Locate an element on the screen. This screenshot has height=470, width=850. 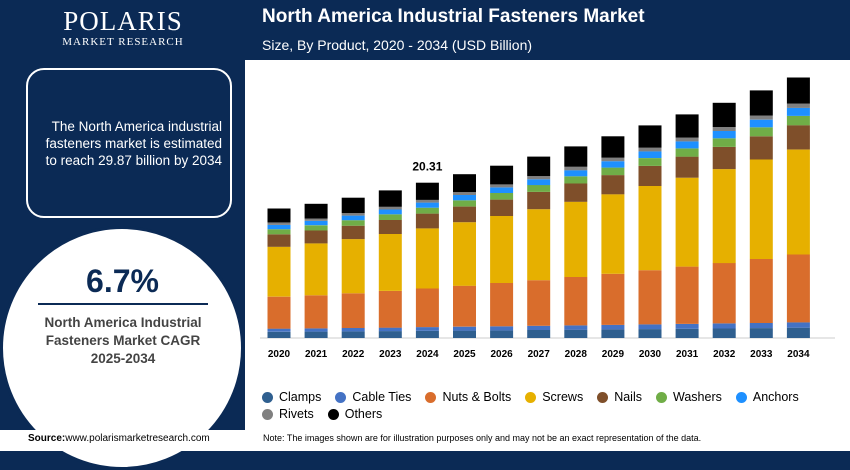
cagr-circle is located at coordinates (122, 348).